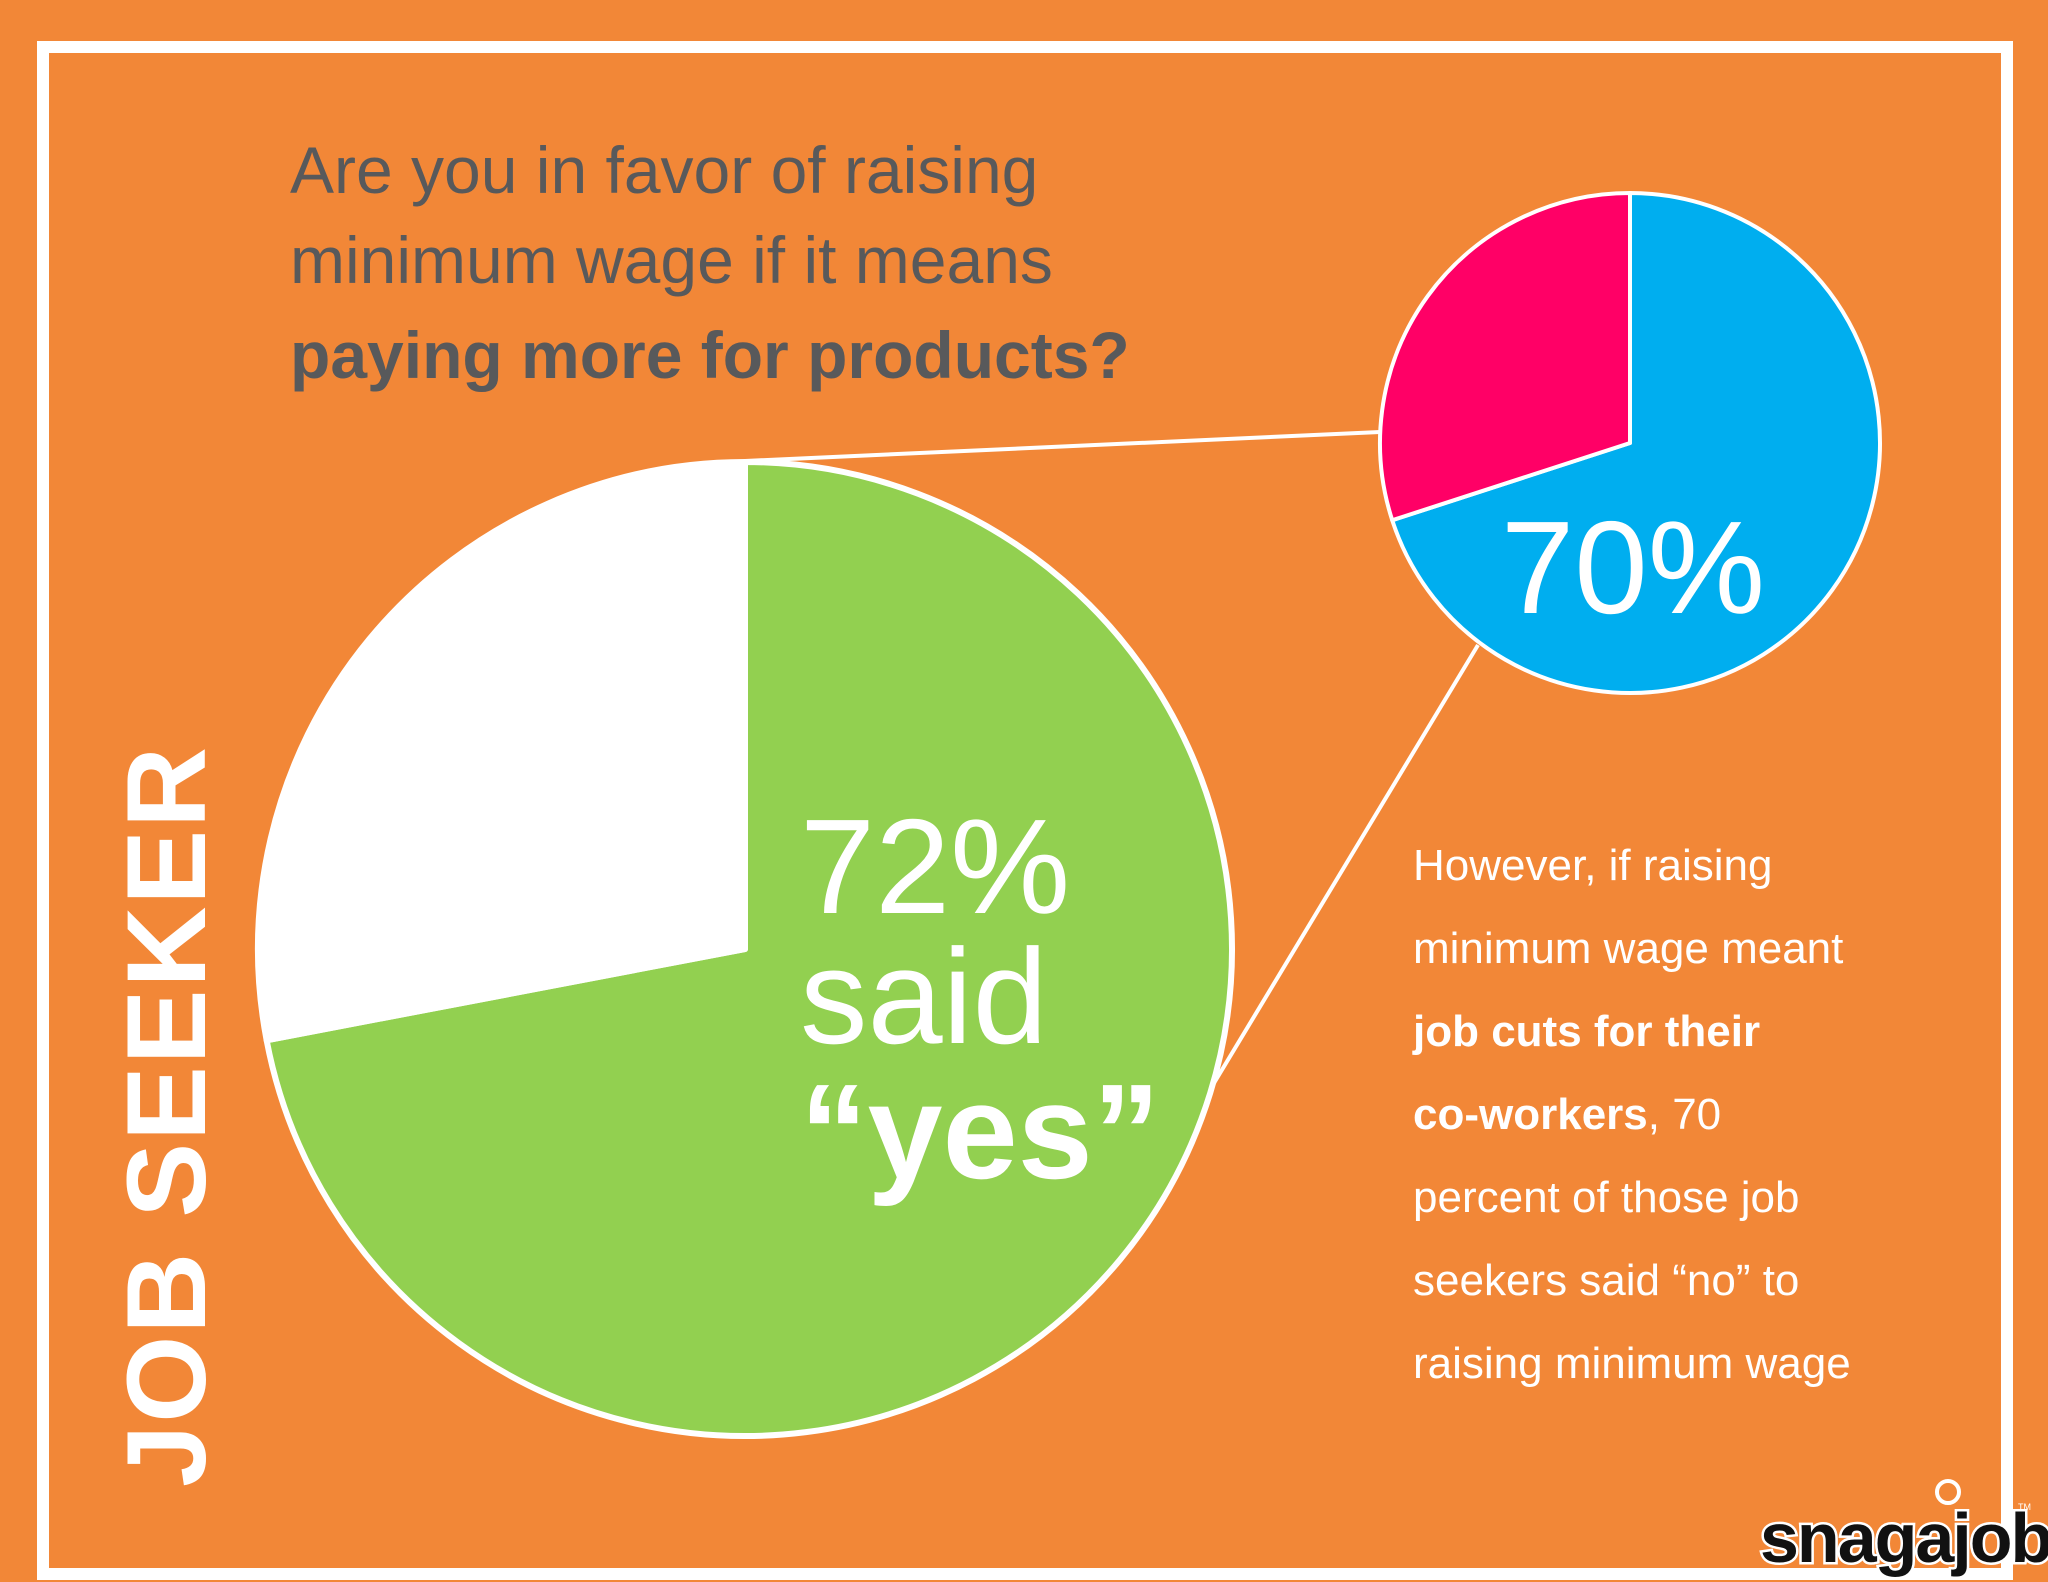 The height and width of the screenshot is (1582, 2048). Describe the element at coordinates (924, 996) in the screenshot. I see `main-pie-said: said` at that location.